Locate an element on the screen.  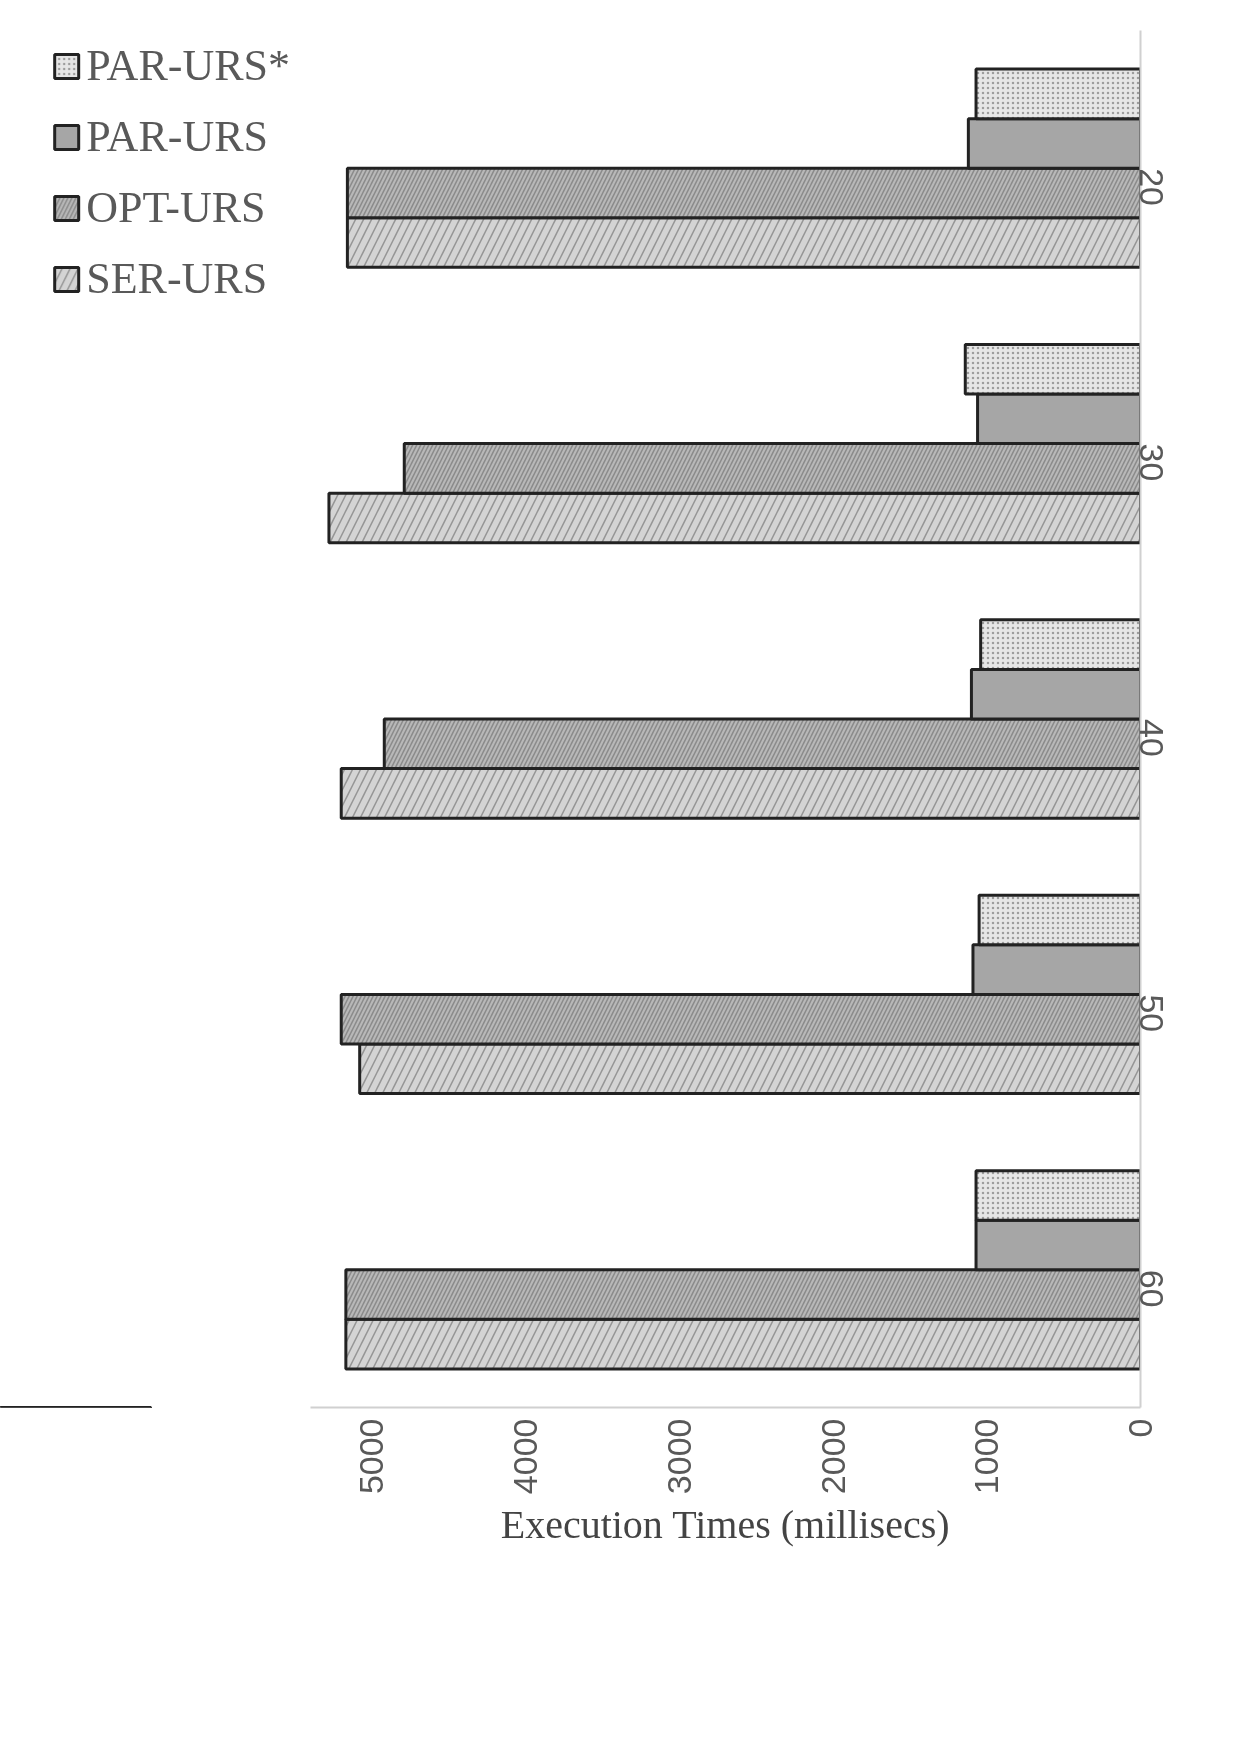
x-tick-label: 4000 is located at coordinates (525, 1456).